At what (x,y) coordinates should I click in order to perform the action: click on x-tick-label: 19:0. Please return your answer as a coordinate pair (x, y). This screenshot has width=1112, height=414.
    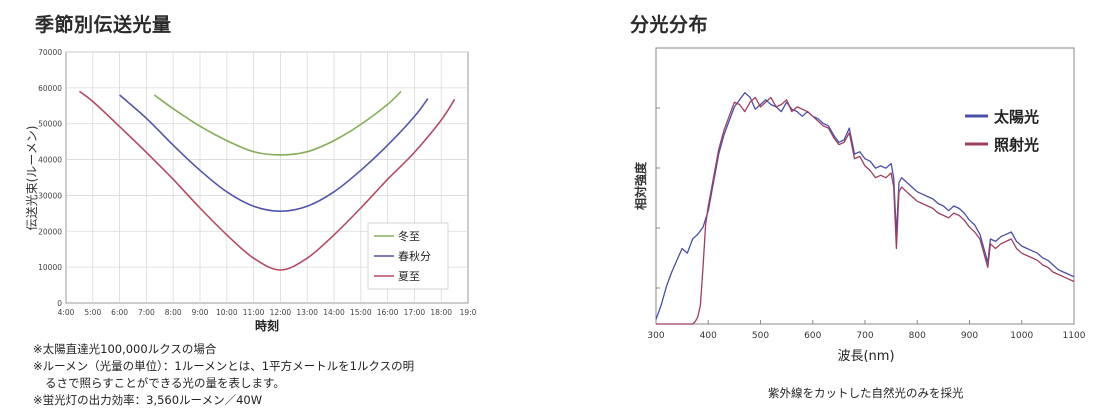
    Looking at the image, I should click on (468, 312).